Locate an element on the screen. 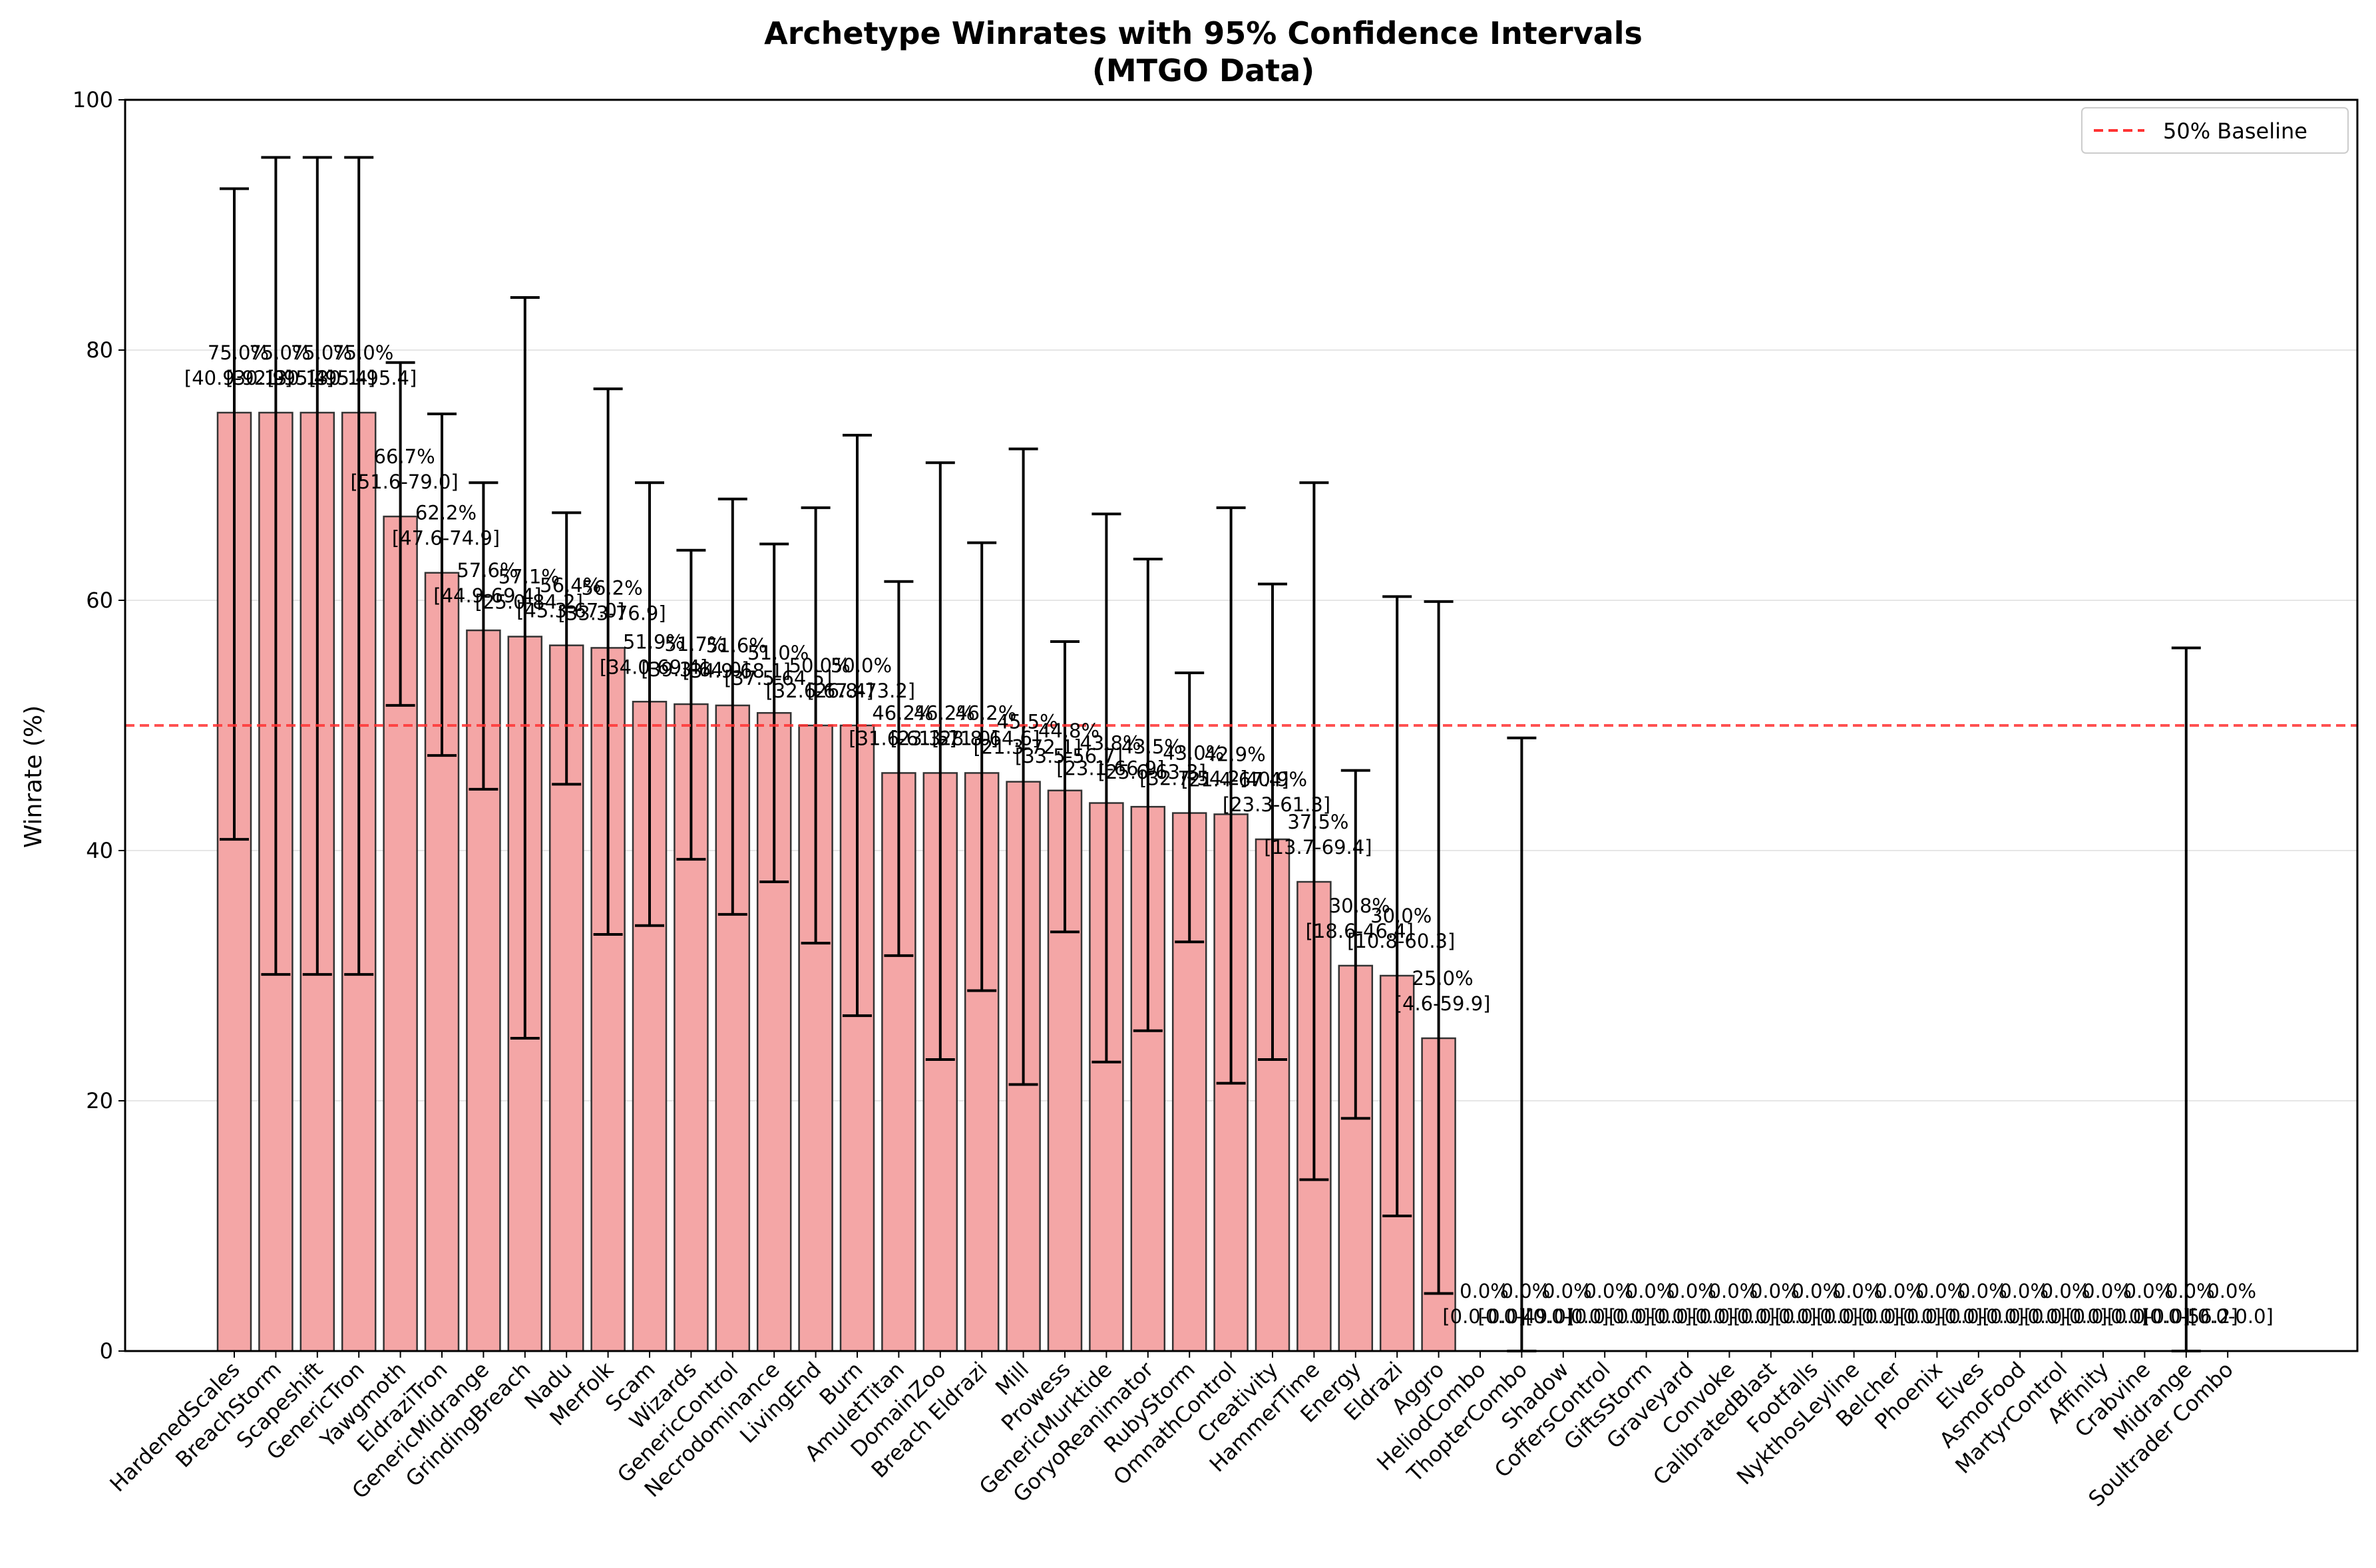 The image size is (2376, 1568). y-tick-label: 60 is located at coordinates (99, 600).